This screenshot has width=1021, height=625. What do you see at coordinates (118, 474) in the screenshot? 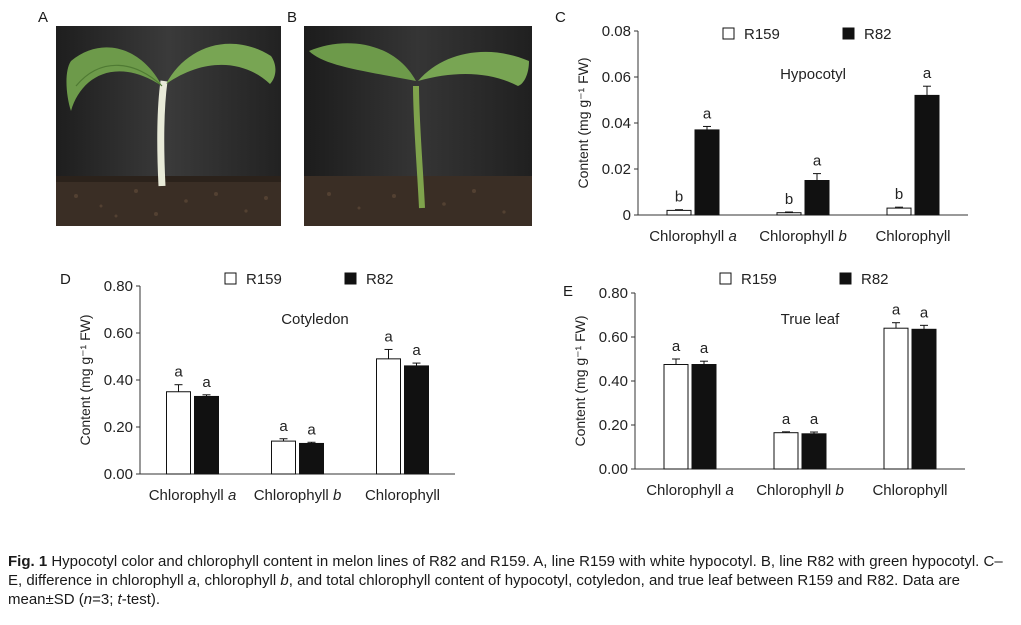
I see `y-tick-label-d: 0.00` at bounding box center [118, 474].